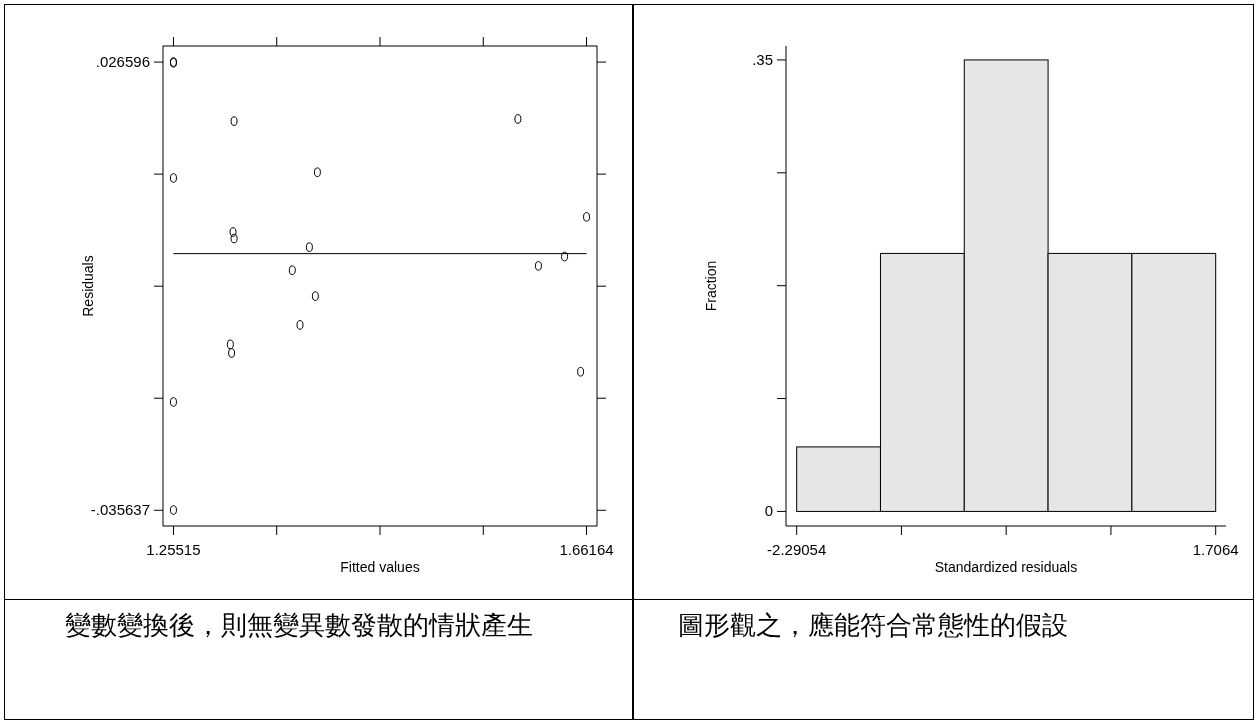 The image size is (1258, 727). I want to click on x-tick-label: -2.29054, so click(797, 549).